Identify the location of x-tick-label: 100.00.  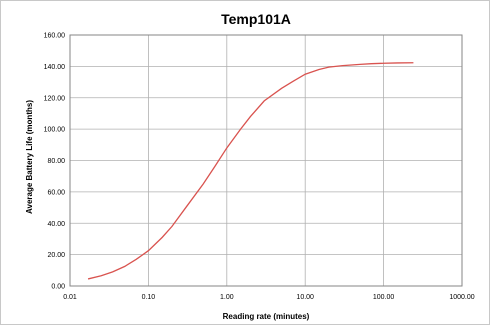
(384, 297).